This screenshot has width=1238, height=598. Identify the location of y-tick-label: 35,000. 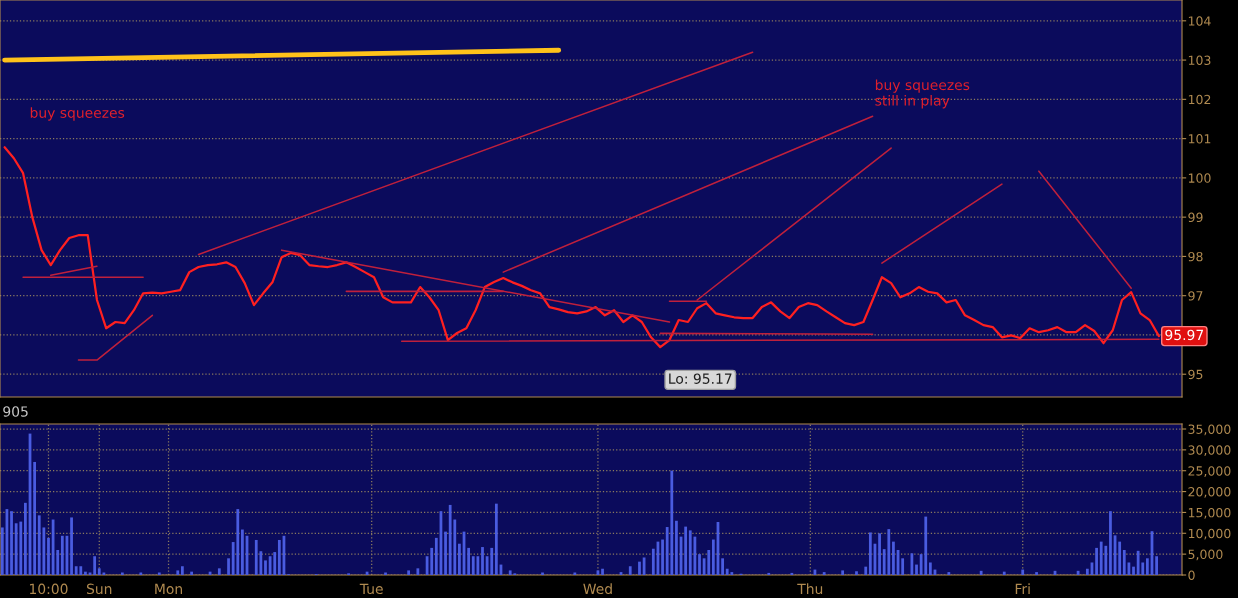
(1209, 430).